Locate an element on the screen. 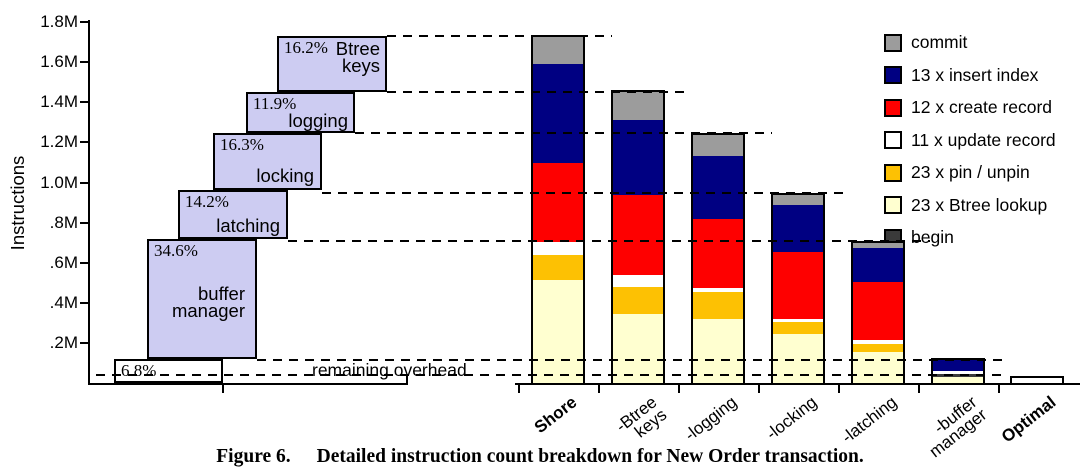 This screenshot has width=1080, height=473. bar-minus-logging is located at coordinates (718, 258).